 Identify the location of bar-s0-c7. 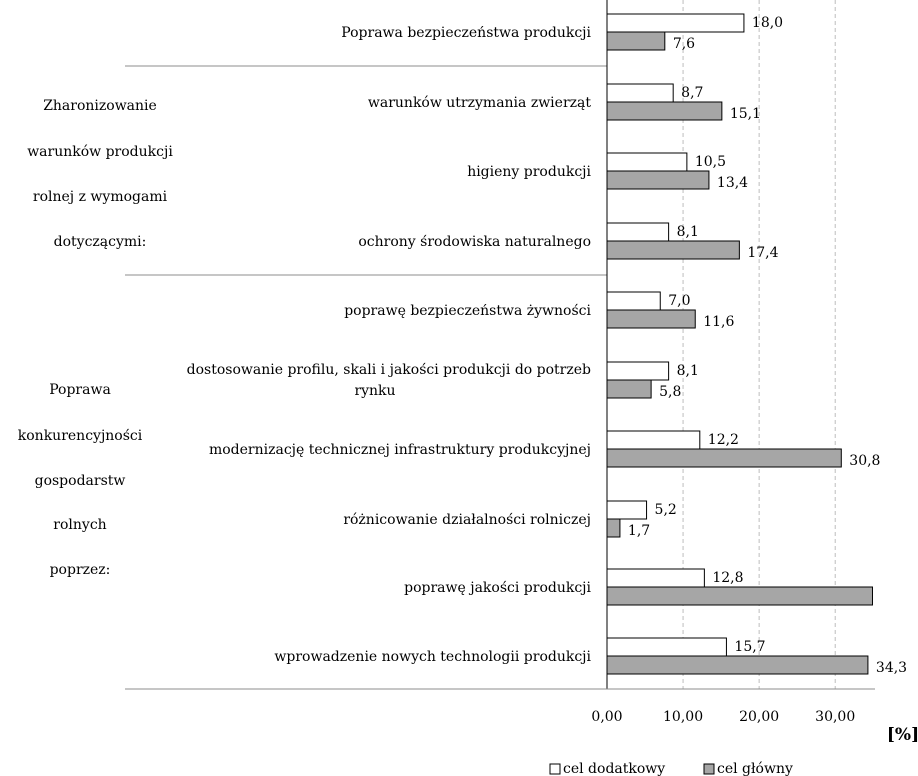
(627, 510).